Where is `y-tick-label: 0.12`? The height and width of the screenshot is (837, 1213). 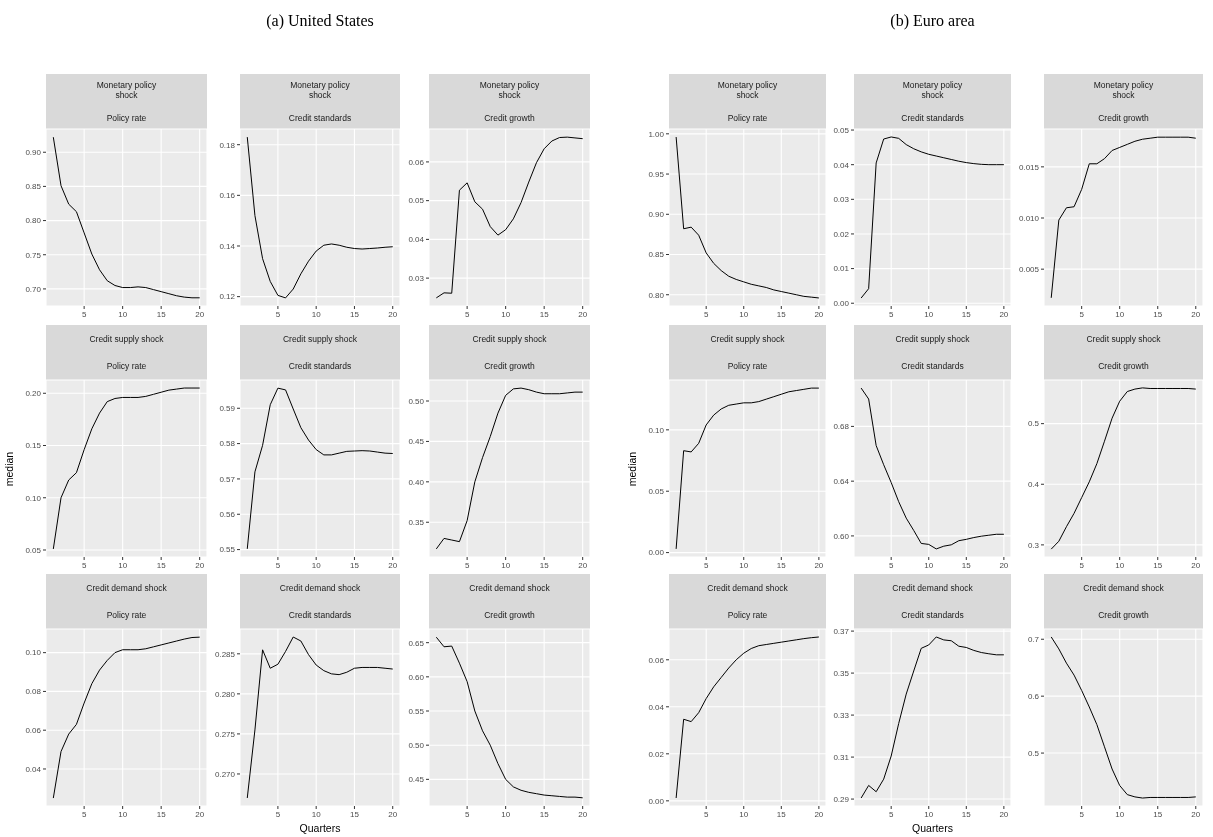
y-tick-label: 0.12 is located at coordinates (227, 297).